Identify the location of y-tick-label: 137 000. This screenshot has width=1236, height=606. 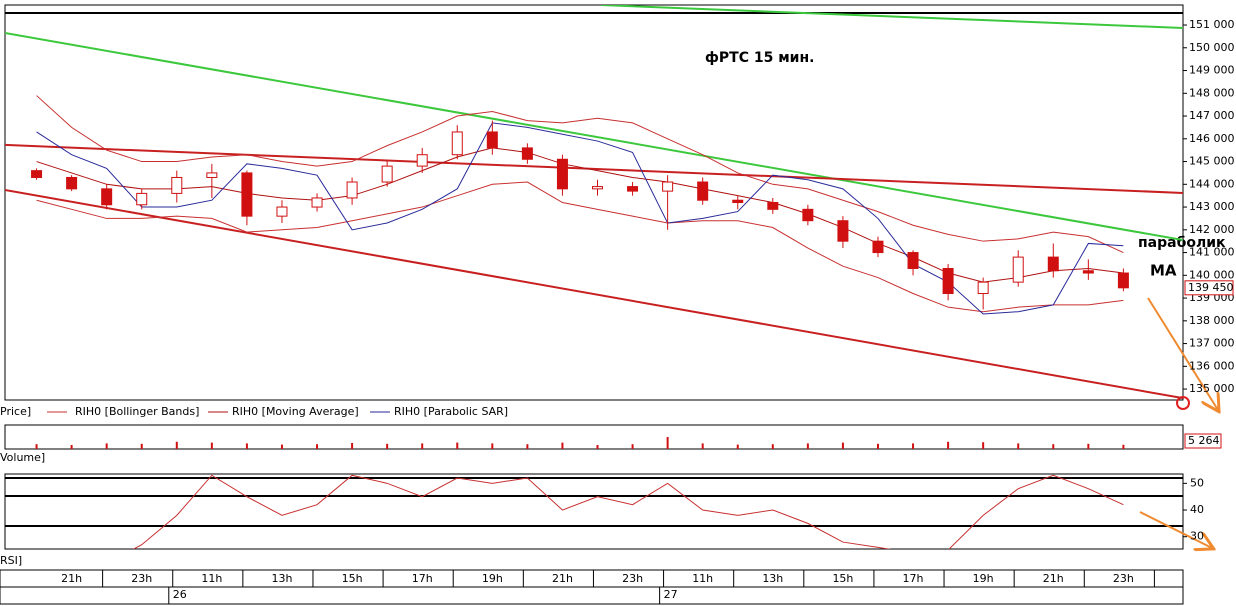
(1212, 343).